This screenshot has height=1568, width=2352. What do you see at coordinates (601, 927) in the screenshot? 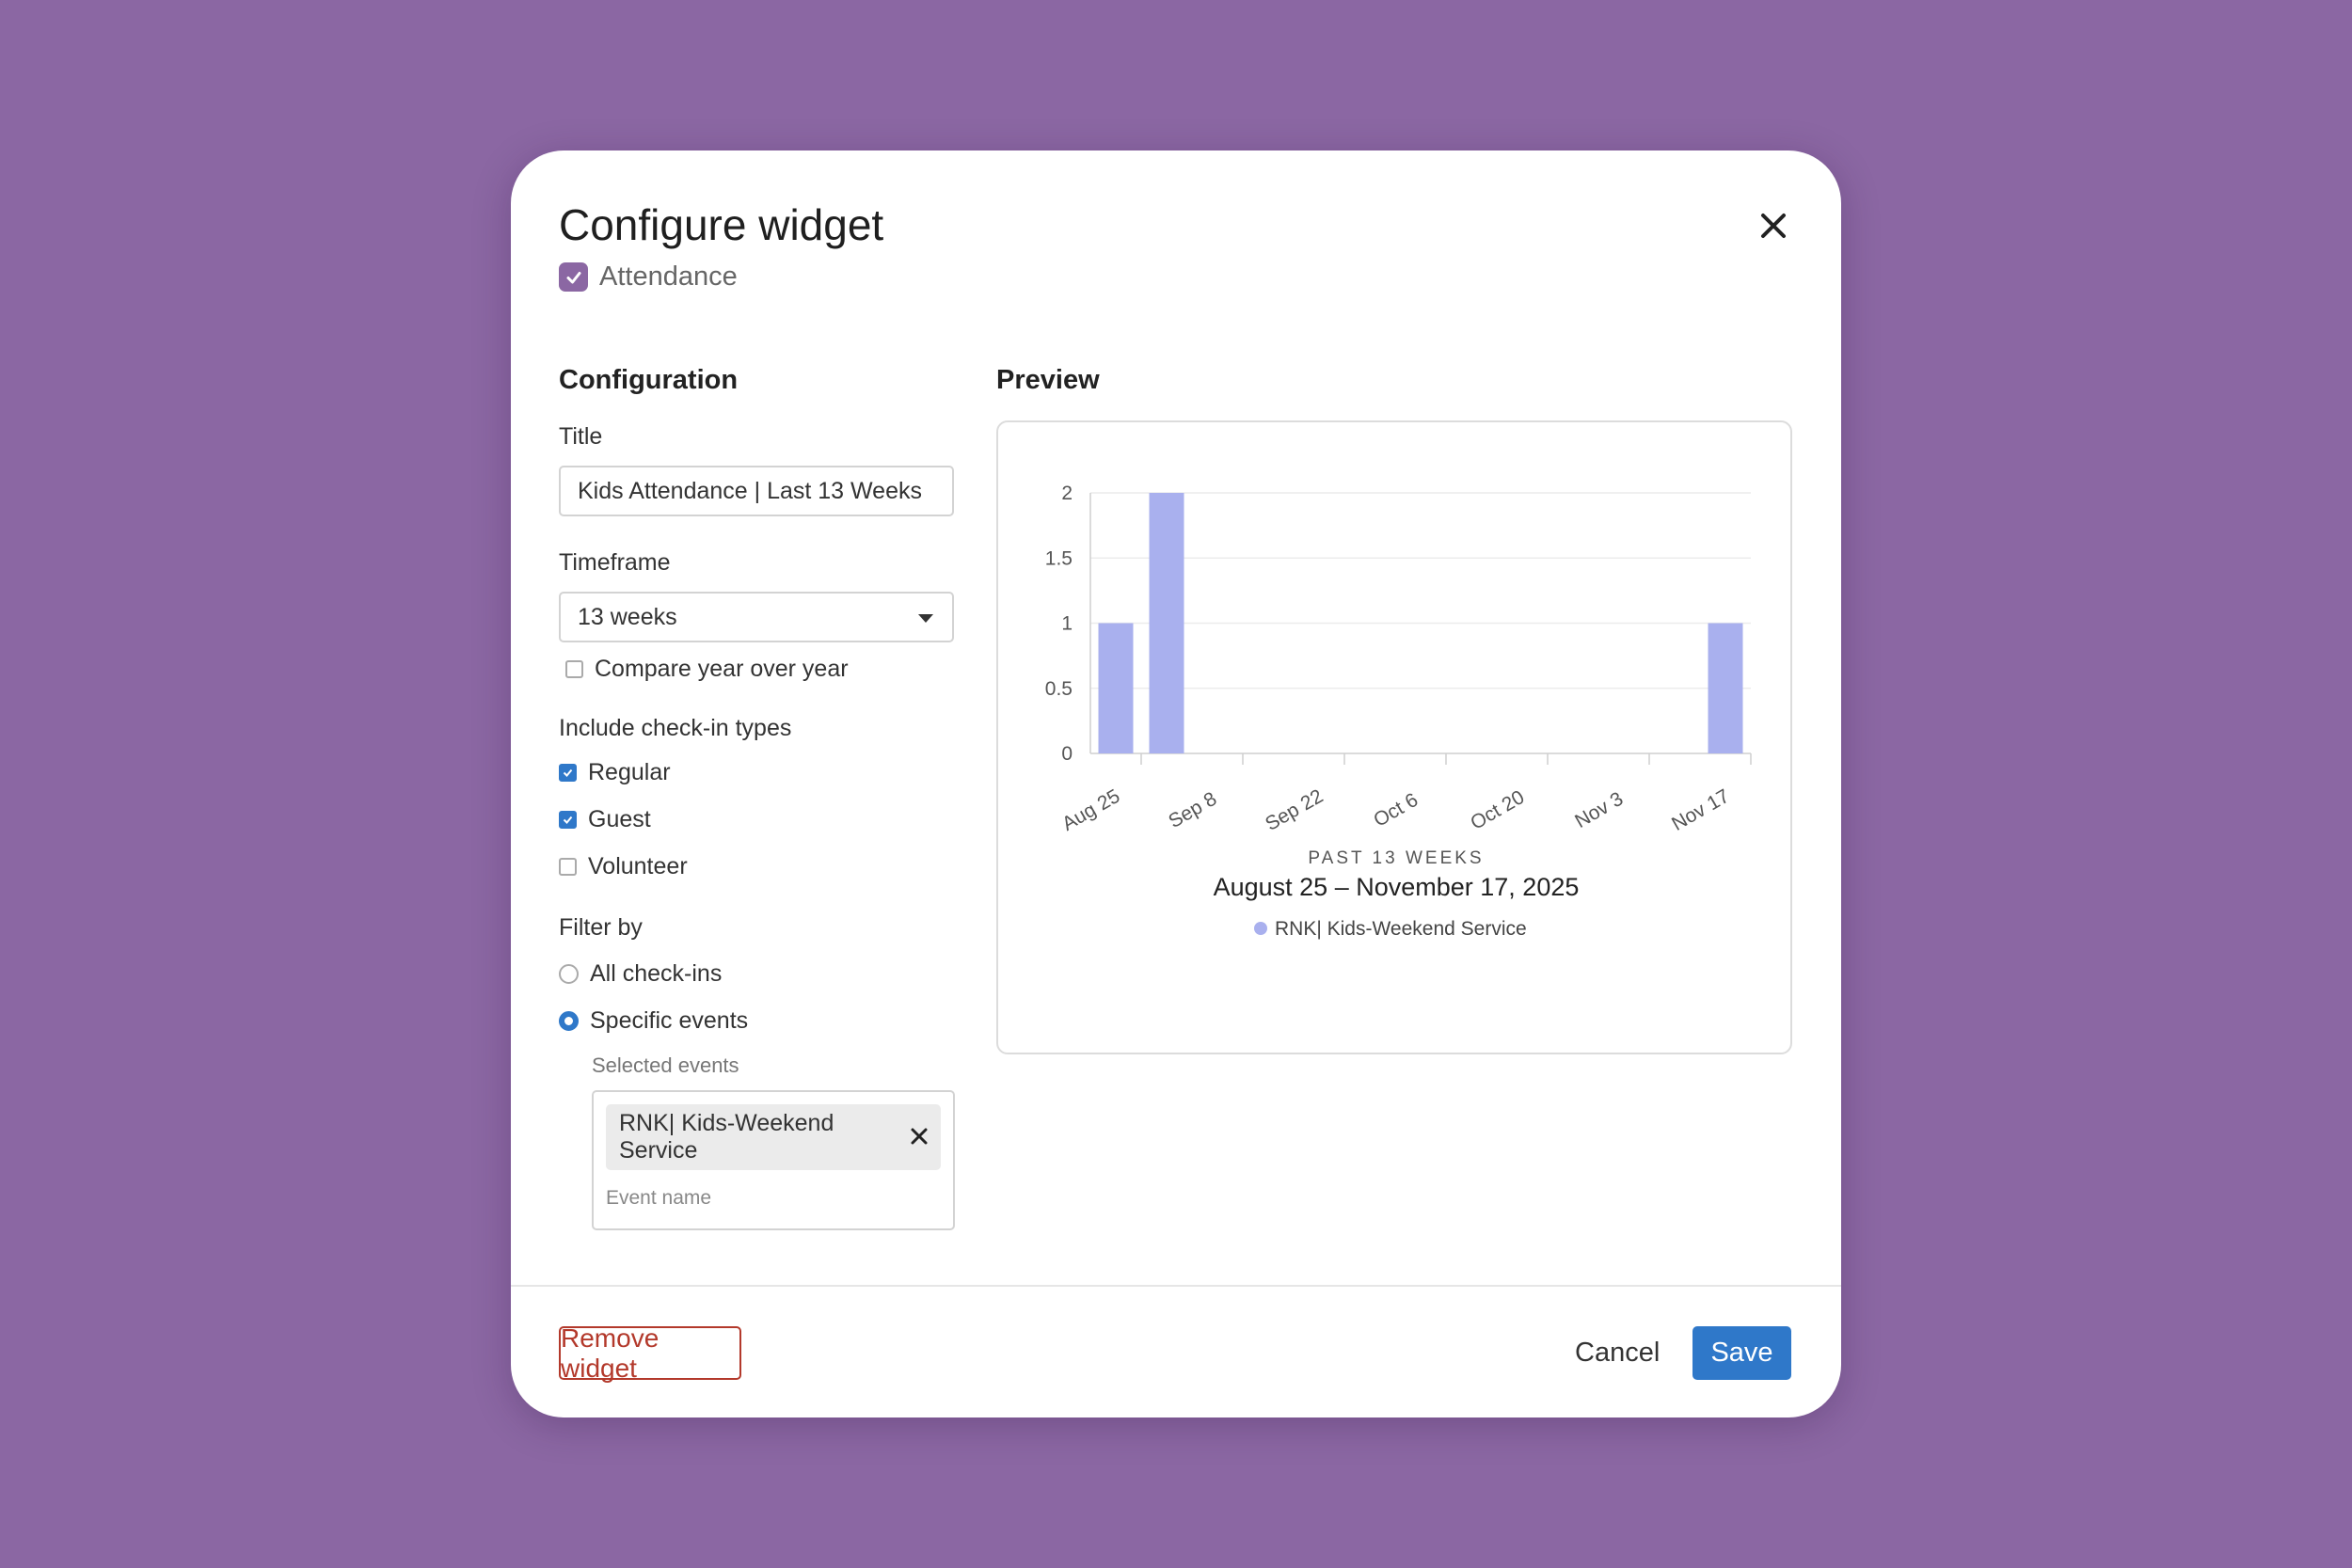
I see `filter-label: Filter by` at bounding box center [601, 927].